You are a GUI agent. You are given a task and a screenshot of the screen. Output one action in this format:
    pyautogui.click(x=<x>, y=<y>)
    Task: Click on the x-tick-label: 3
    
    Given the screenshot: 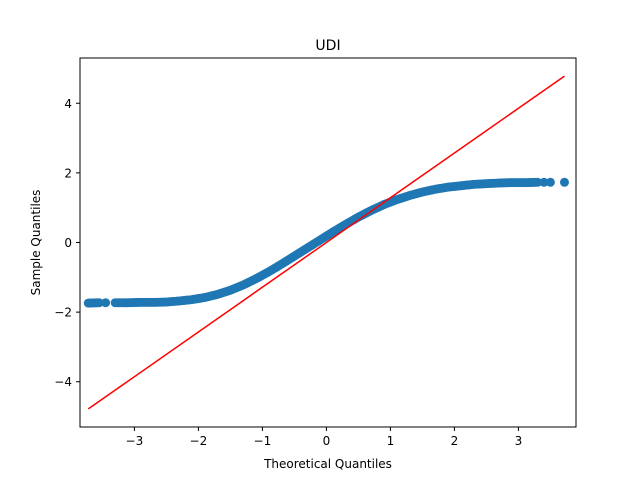 What is the action you would take?
    pyautogui.click(x=519, y=441)
    